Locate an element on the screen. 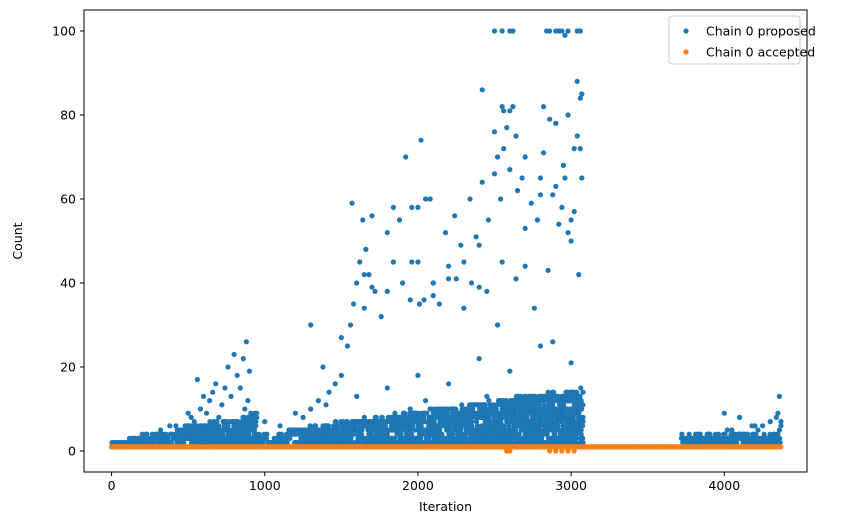  legend-entry: Chain 0 accepted is located at coordinates (760, 52).